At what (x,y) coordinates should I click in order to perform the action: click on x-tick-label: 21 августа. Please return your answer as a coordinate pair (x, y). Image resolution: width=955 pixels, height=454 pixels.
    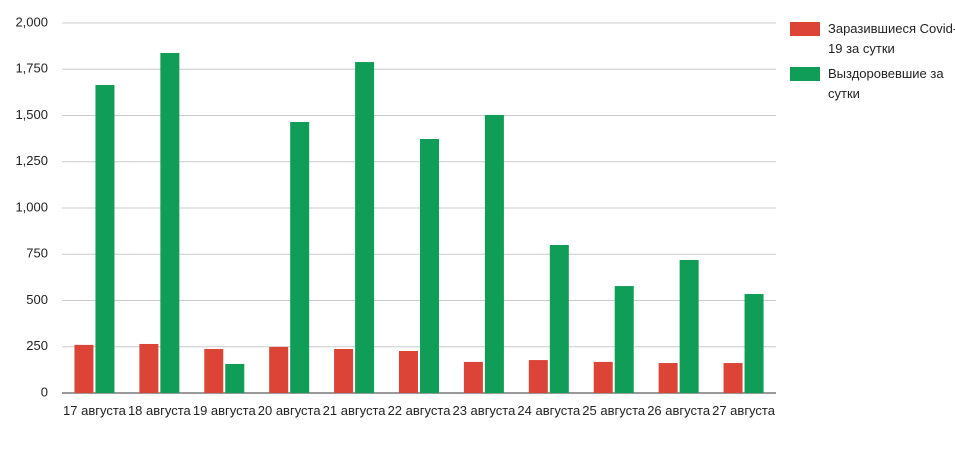
    Looking at the image, I should click on (354, 410).